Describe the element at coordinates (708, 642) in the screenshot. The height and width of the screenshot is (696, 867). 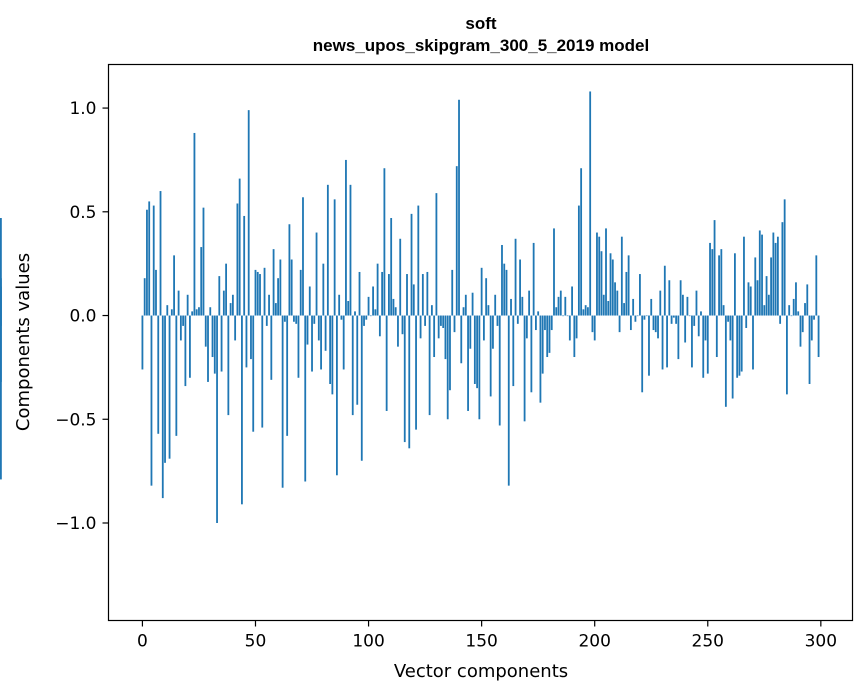
I see `x-tick-label: 250` at that location.